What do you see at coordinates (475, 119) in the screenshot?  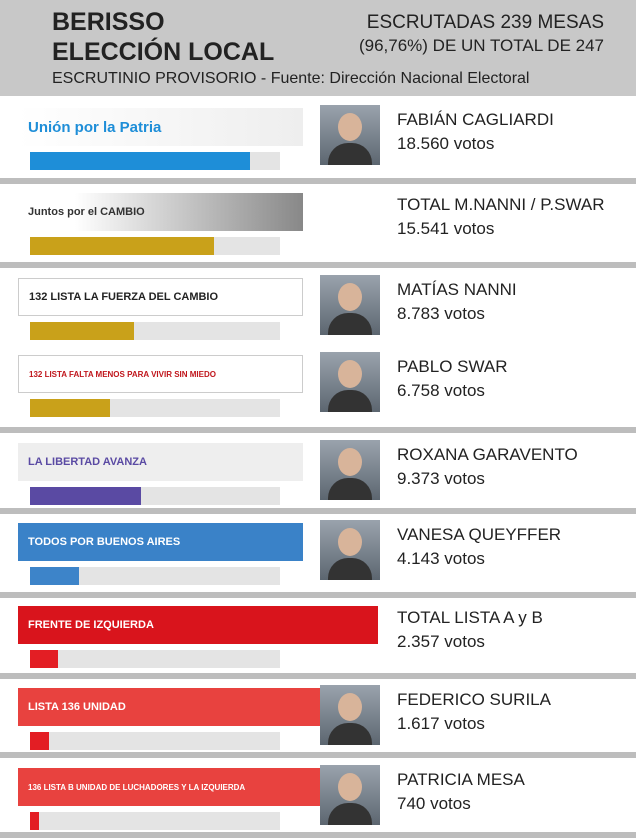 I see `candidate-name: FABIÁN CAGLIARDI` at bounding box center [475, 119].